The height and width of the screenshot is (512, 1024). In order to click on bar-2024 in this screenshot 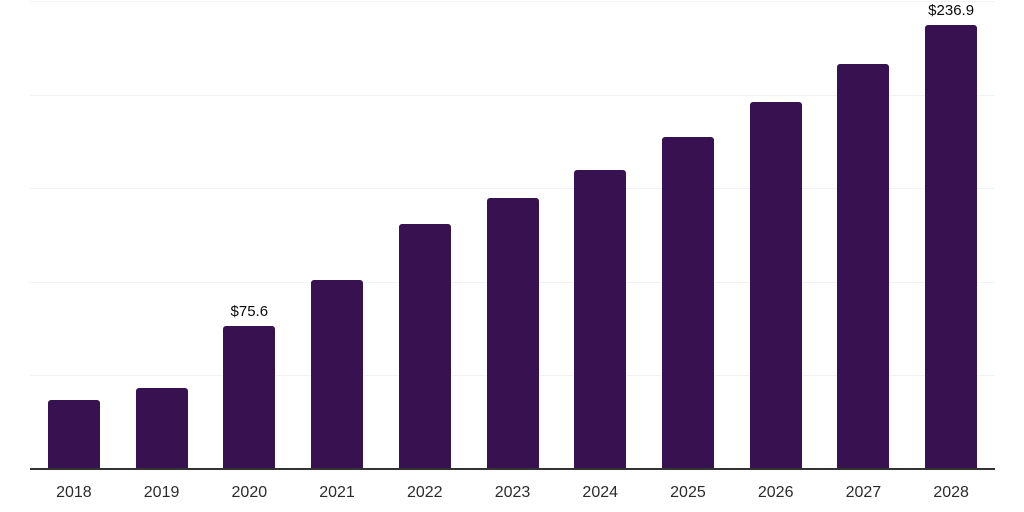, I will do `click(600, 319)`.